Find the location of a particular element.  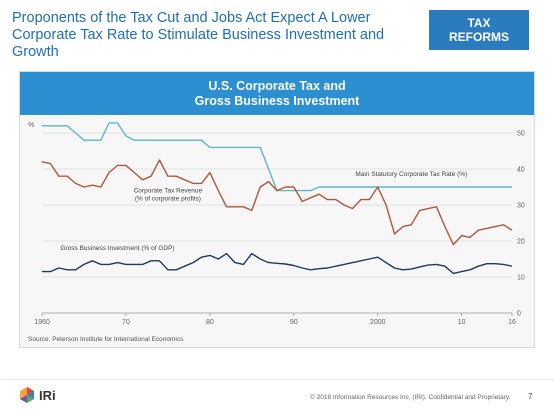

iri-logo: IRi is located at coordinates (37, 395).